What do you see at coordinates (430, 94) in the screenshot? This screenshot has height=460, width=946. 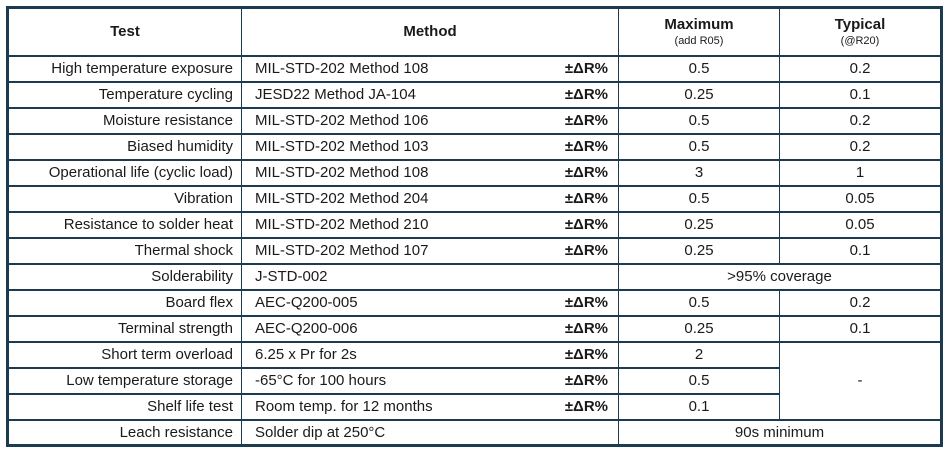 I see `method-cell: JESD22 Method JA-104 ±ΔR%` at bounding box center [430, 94].